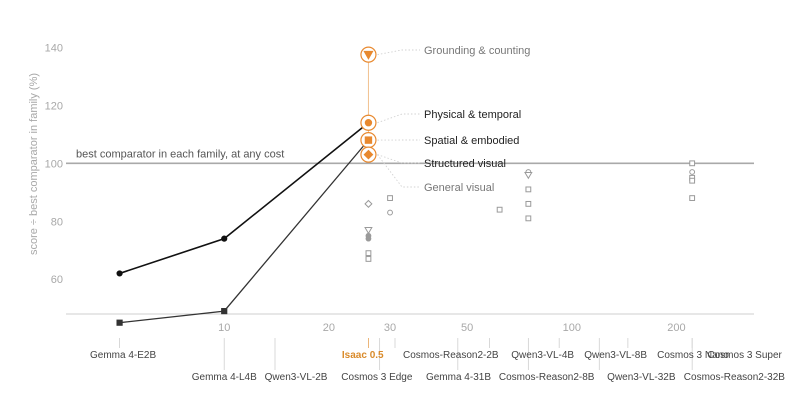  Describe the element at coordinates (542, 355) in the screenshot. I see `model-label: Qwen3-VL-4B` at that location.